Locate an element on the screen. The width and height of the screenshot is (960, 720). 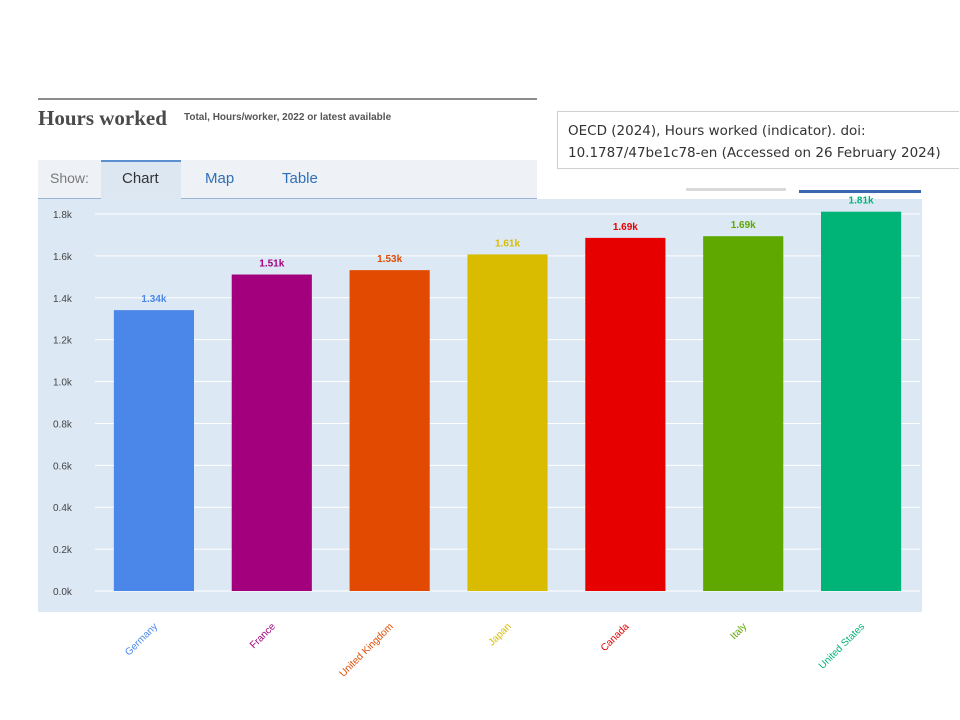
y-tick-label: 0.2k is located at coordinates (63, 550).